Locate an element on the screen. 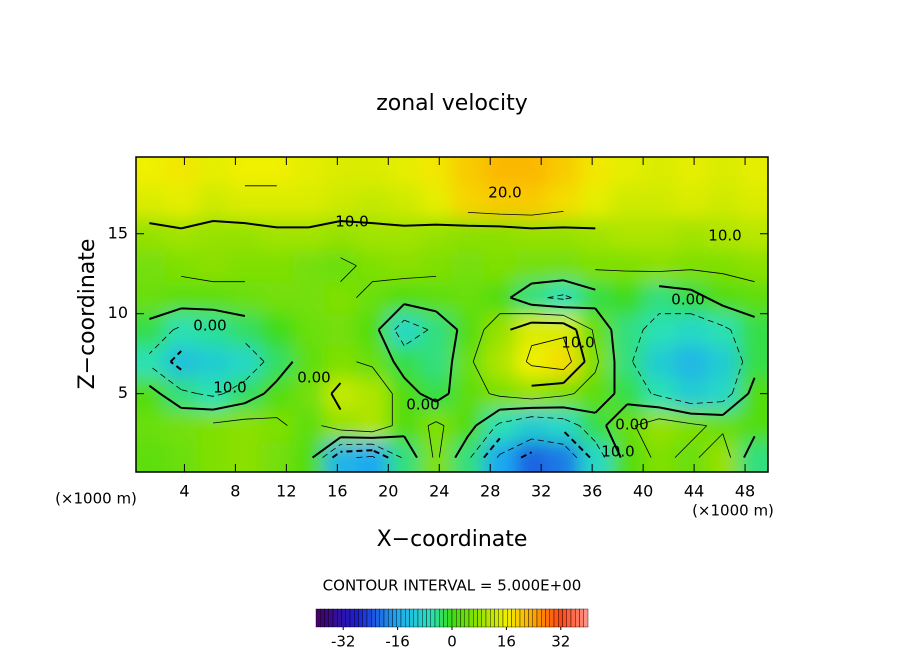 Image resolution: width=904 pixels, height=654 pixels. x-tick-label: 8 is located at coordinates (235, 491).